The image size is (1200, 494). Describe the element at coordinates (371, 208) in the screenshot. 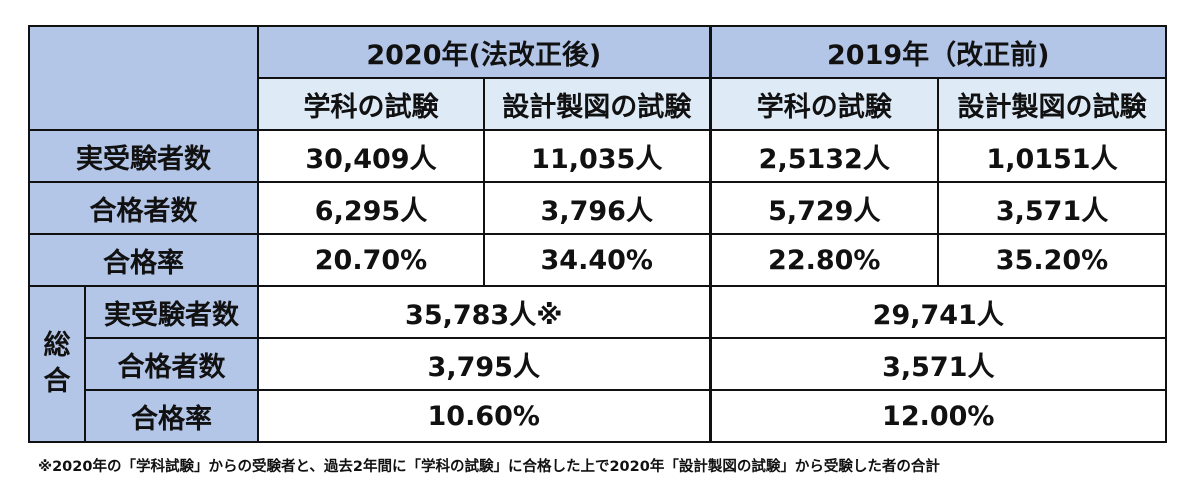

I see `table-cell: 6,295人` at that location.